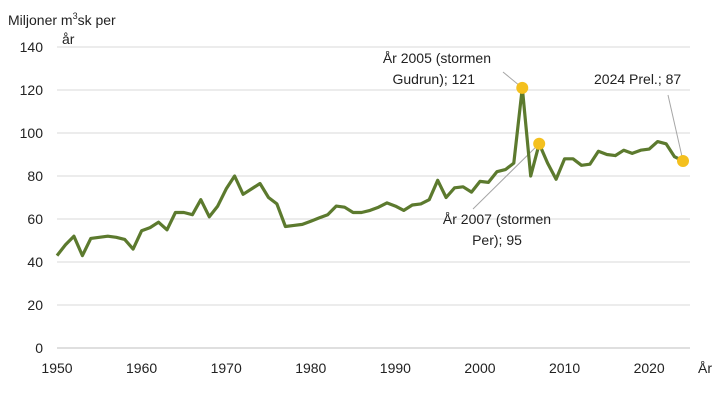  I want to click on annotation-2007-line1: År 2007 (stormen, so click(497, 219).